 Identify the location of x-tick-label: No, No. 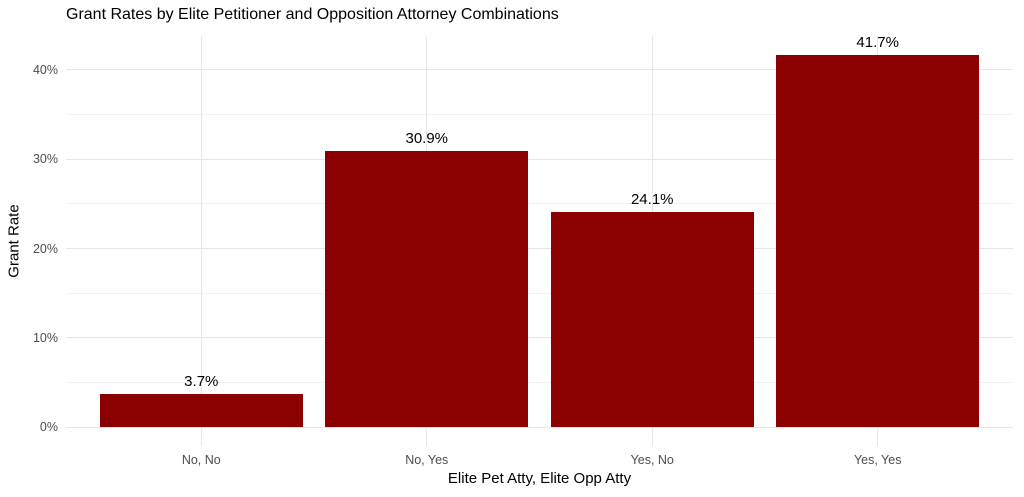
(201, 460).